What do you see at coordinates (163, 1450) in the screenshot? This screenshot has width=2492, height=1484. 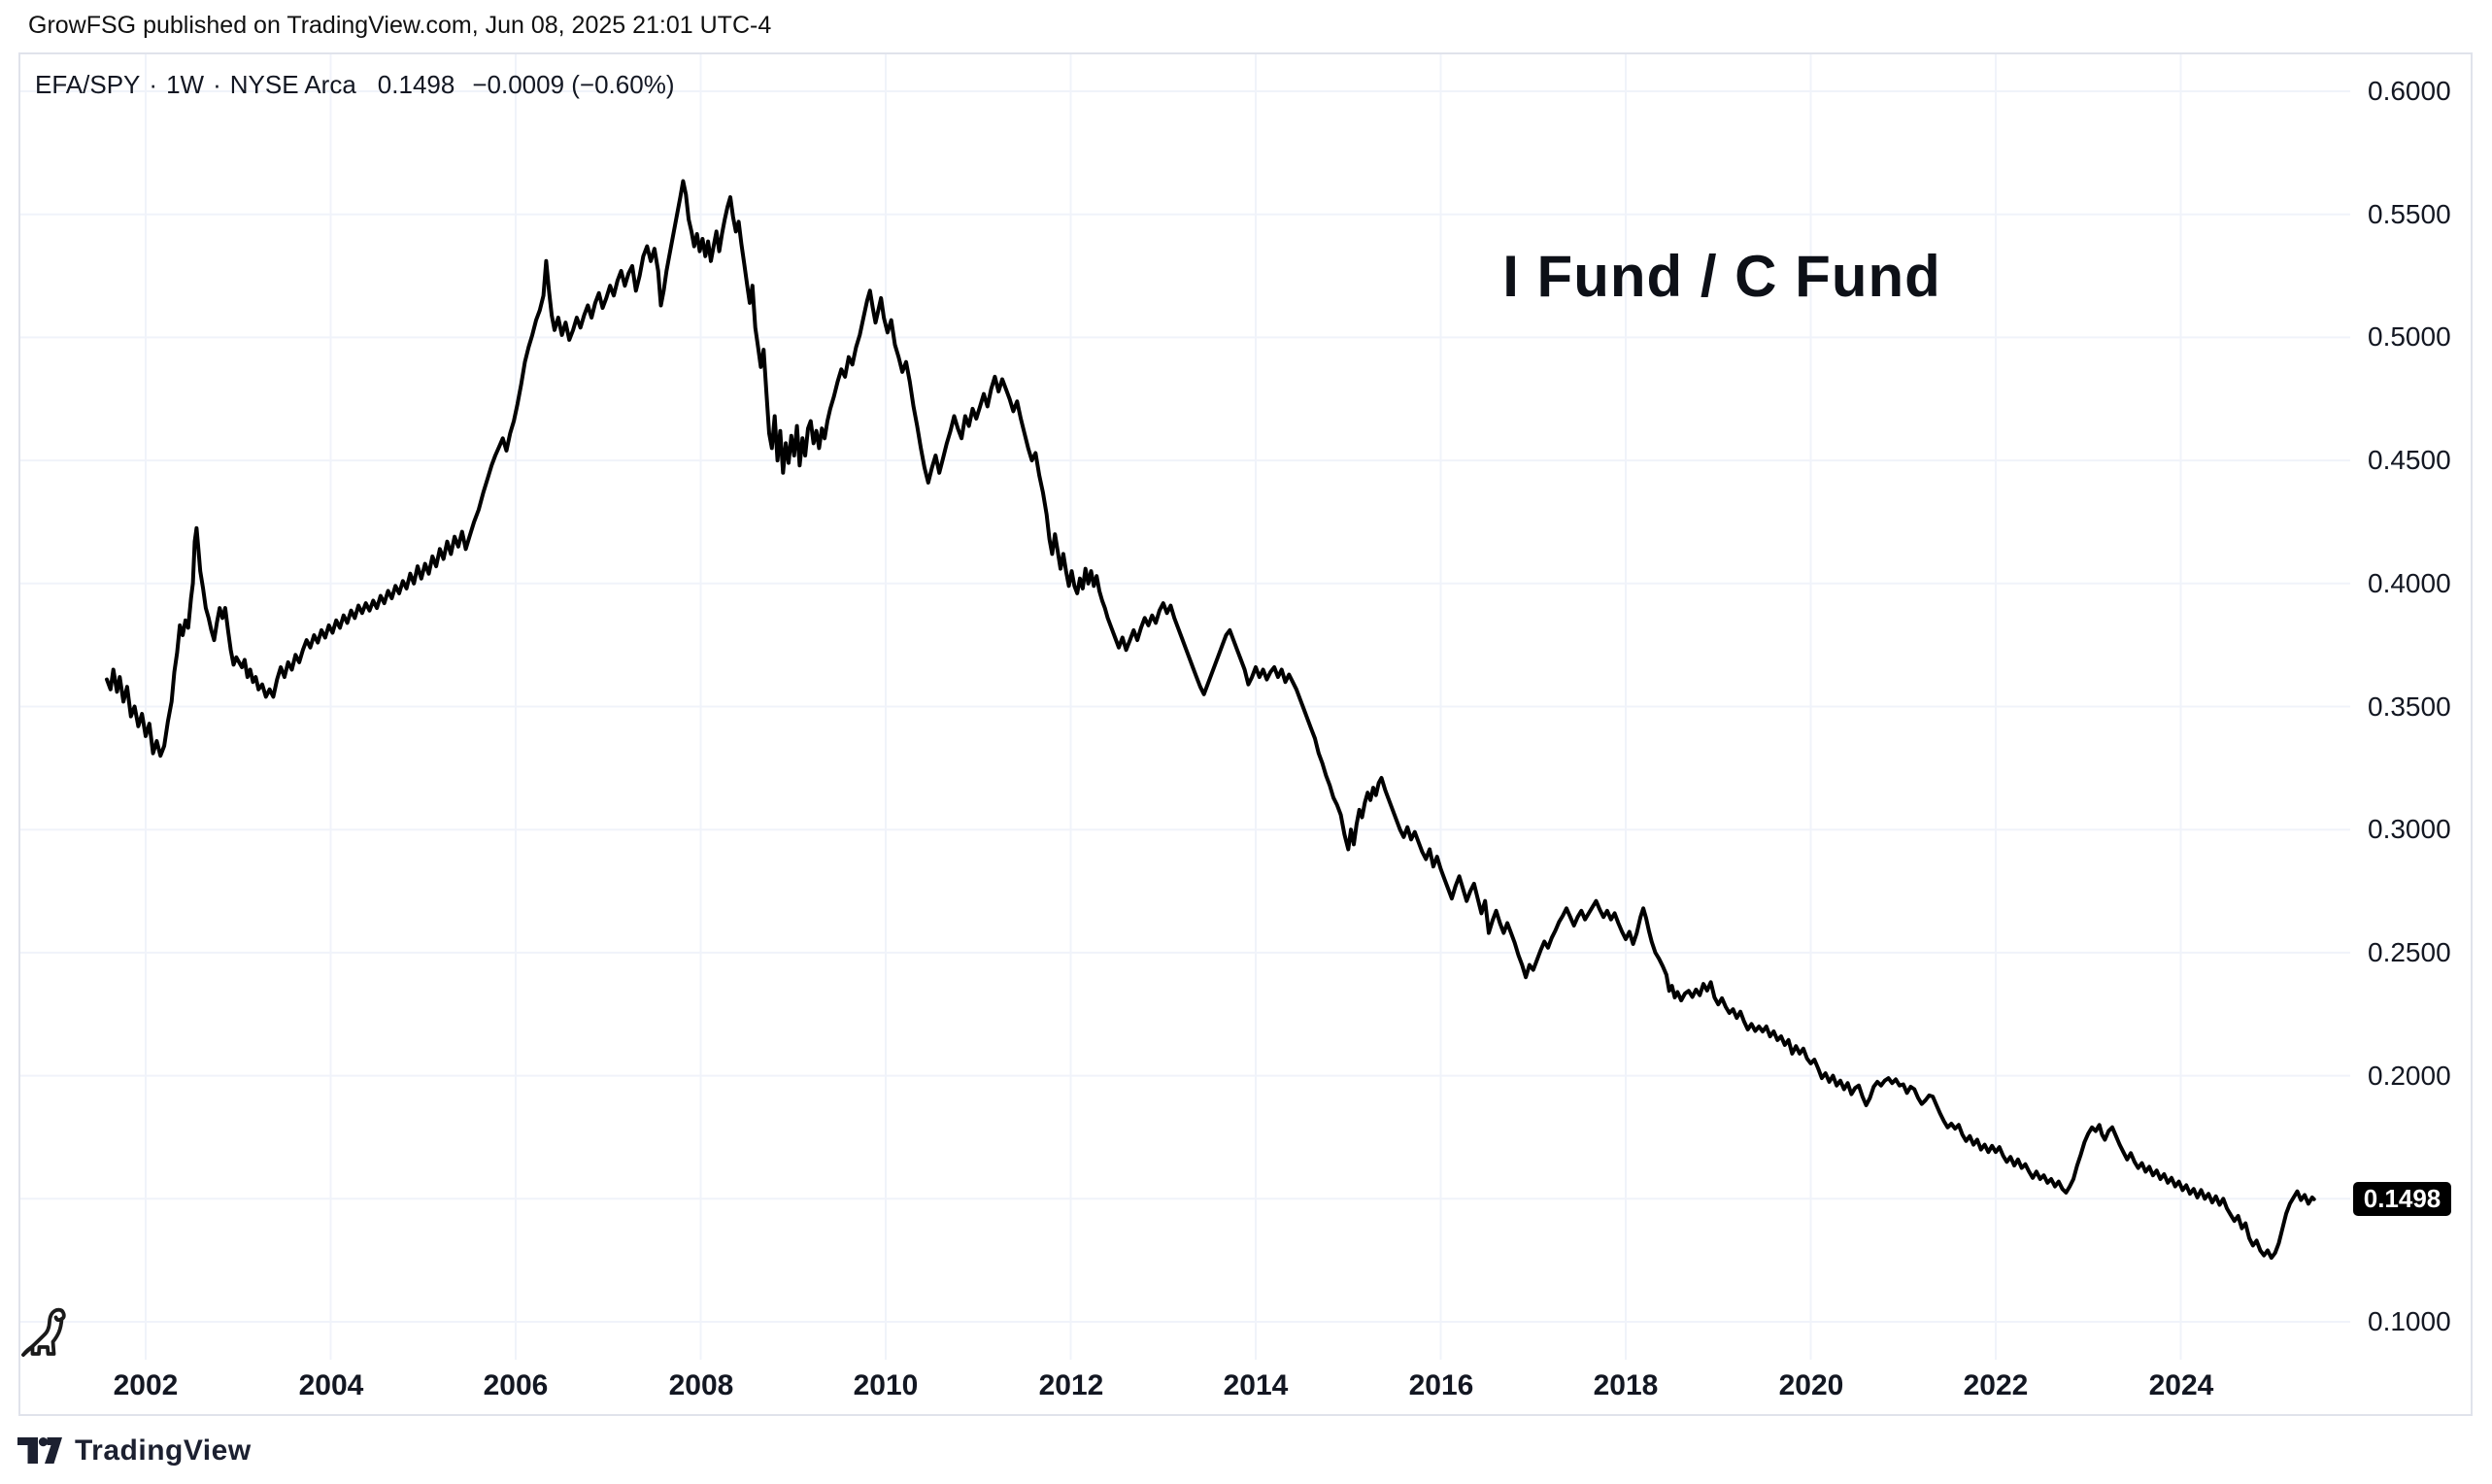 I see `tradingview-wordmark: TradingView` at bounding box center [163, 1450].